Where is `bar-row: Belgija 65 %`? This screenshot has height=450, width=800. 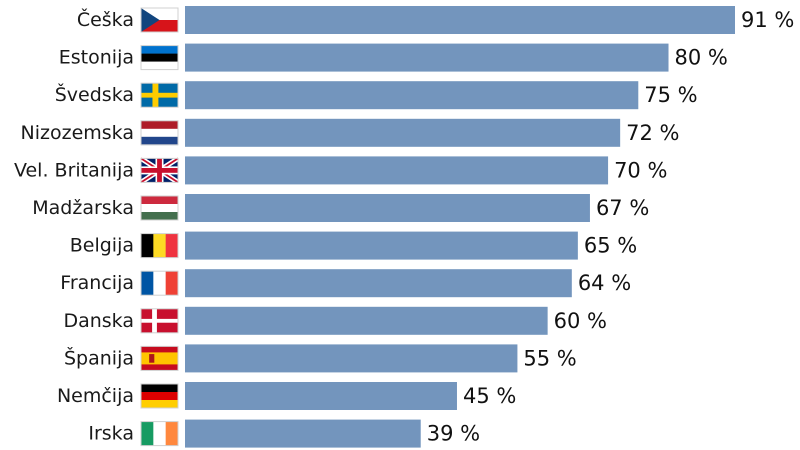
bar-row: Belgija 65 % is located at coordinates (353, 245).